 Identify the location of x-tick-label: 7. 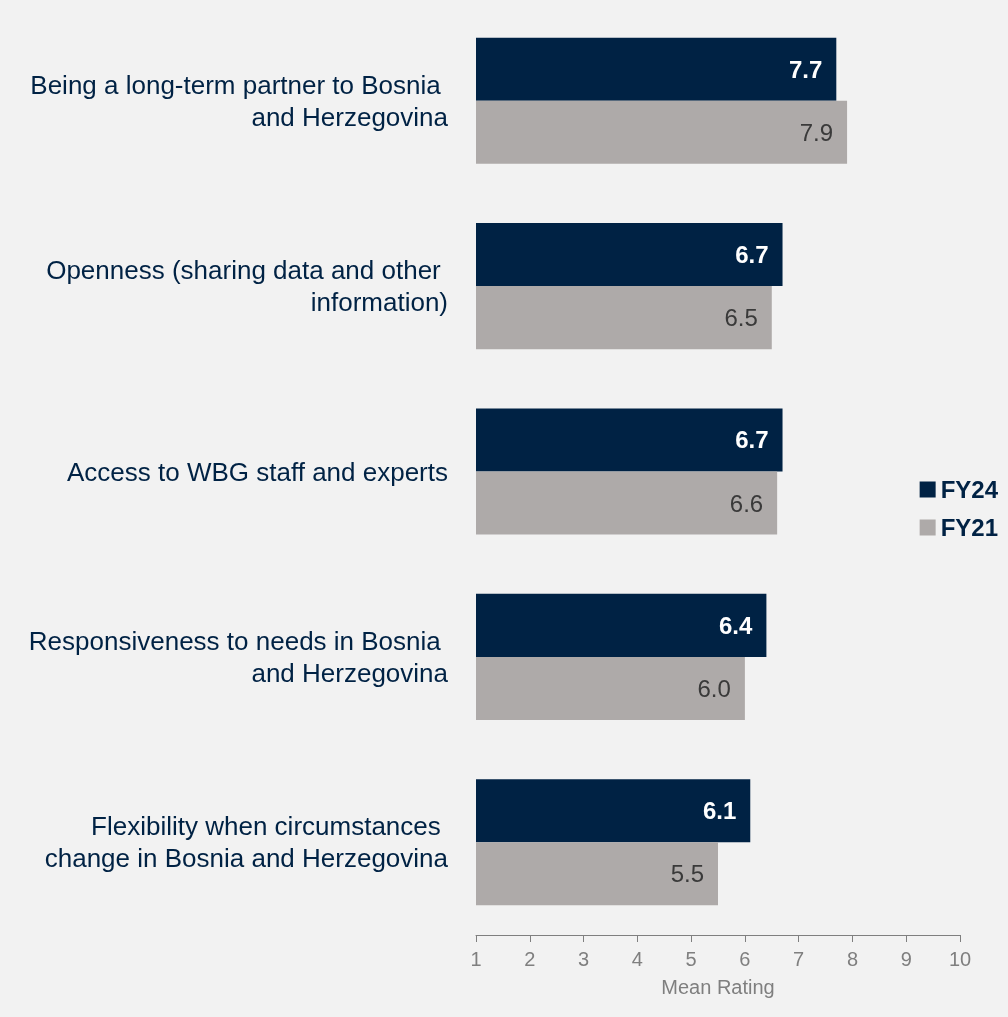
(799, 959).